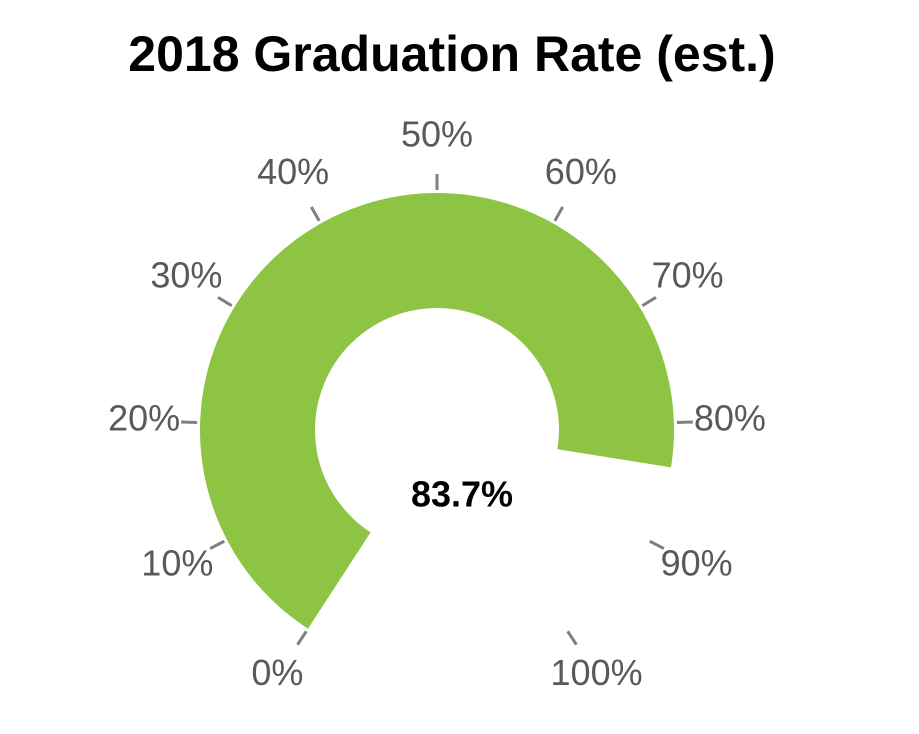 The width and height of the screenshot is (919, 734). I want to click on chart-title: 2018 Graduation Rate (est.), so click(451, 54).